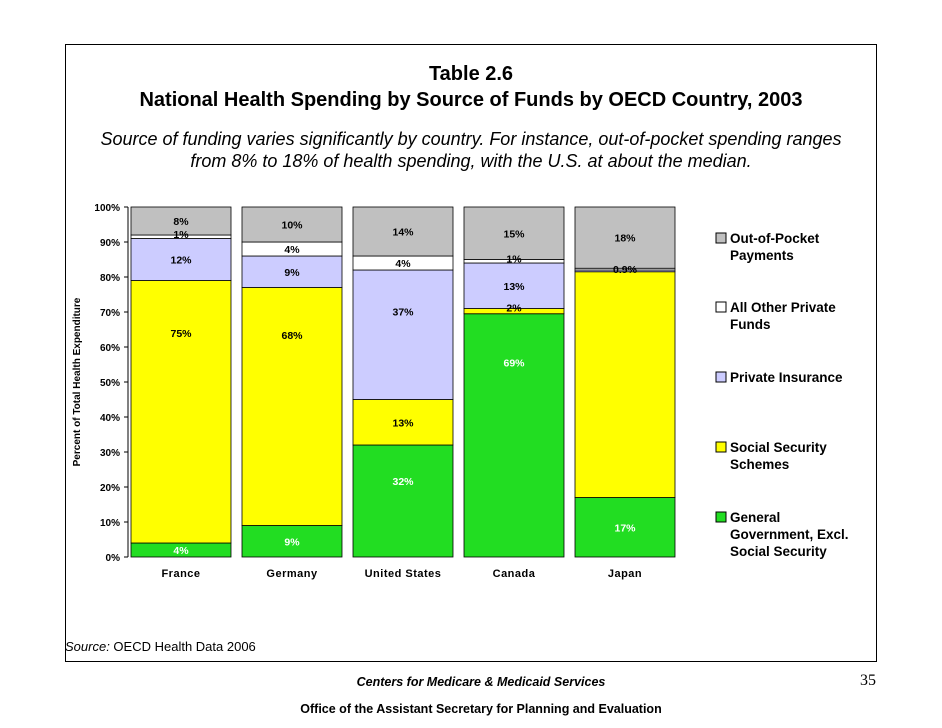 This screenshot has height=728, width=942. I want to click on x-axis-categories: France Germany United States Canada Japan, so click(401, 574).